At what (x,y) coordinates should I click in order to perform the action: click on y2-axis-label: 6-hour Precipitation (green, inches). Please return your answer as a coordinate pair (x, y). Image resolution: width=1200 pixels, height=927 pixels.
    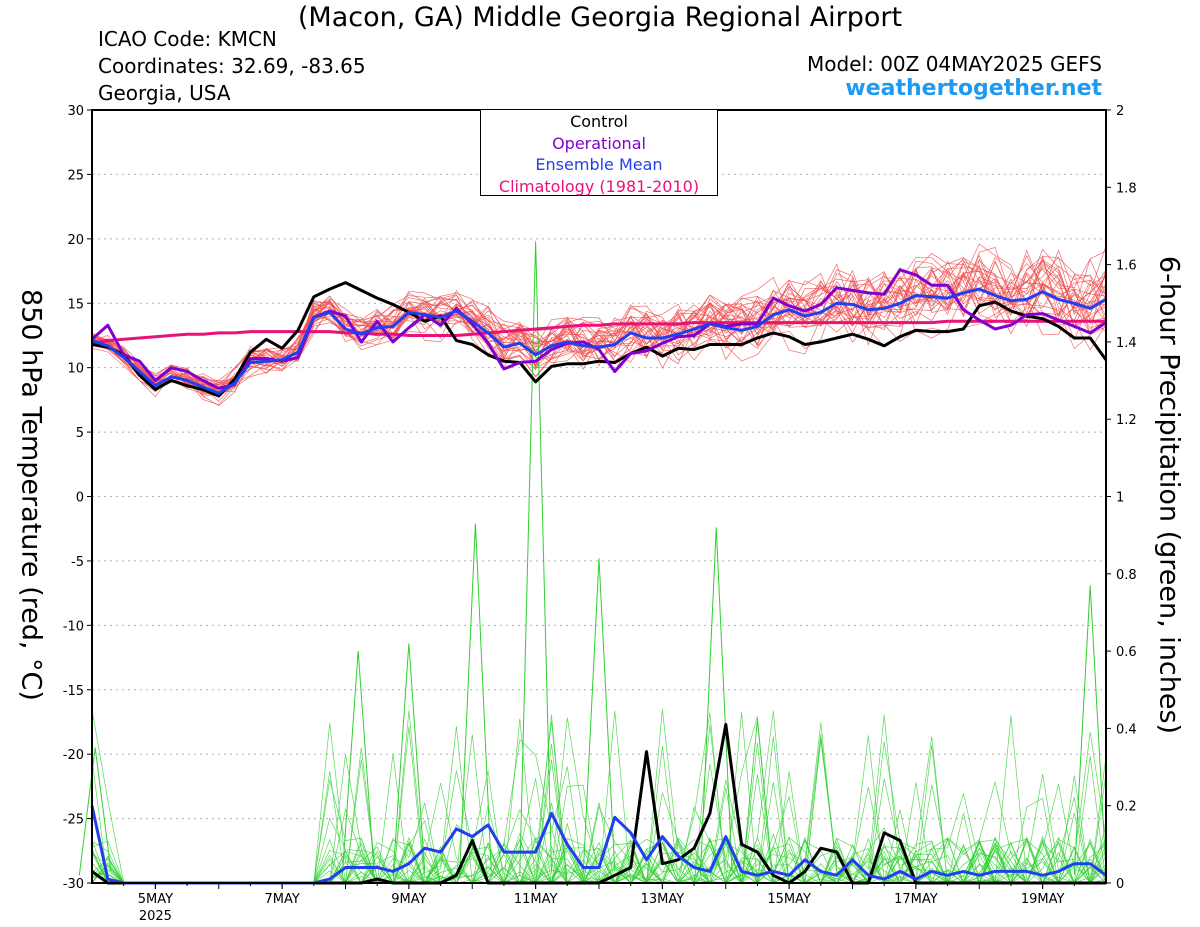
    Looking at the image, I should click on (1169, 495).